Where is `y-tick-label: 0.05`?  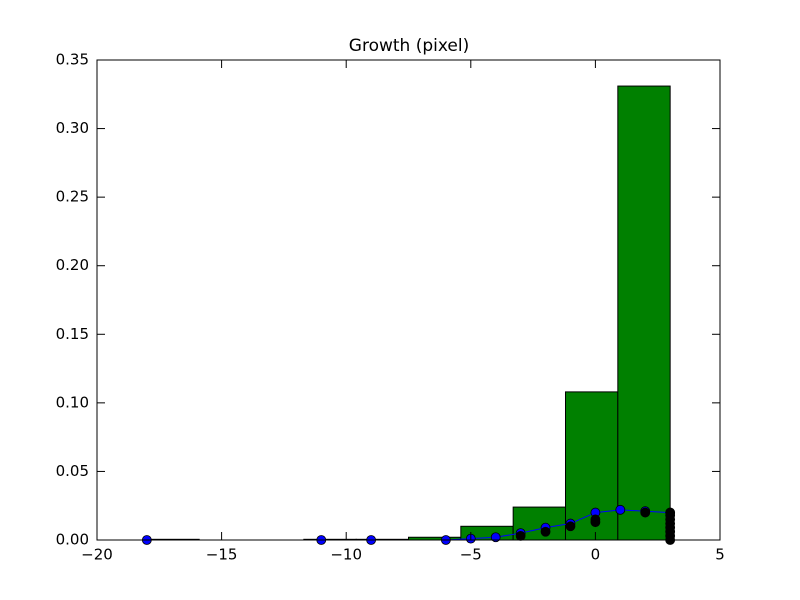 y-tick-label: 0.05 is located at coordinates (72, 471).